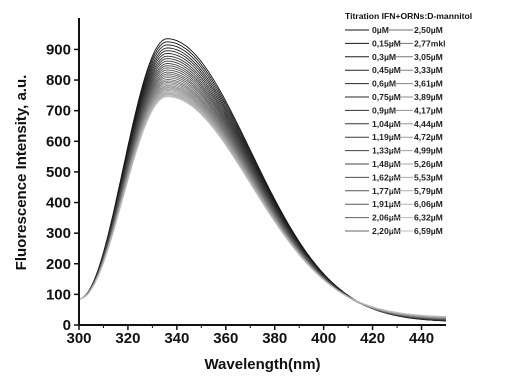 Image resolution: width=515 pixels, height=381 pixels. Describe the element at coordinates (380, 30) in the screenshot. I see `legend-label-0: 0µM` at that location.